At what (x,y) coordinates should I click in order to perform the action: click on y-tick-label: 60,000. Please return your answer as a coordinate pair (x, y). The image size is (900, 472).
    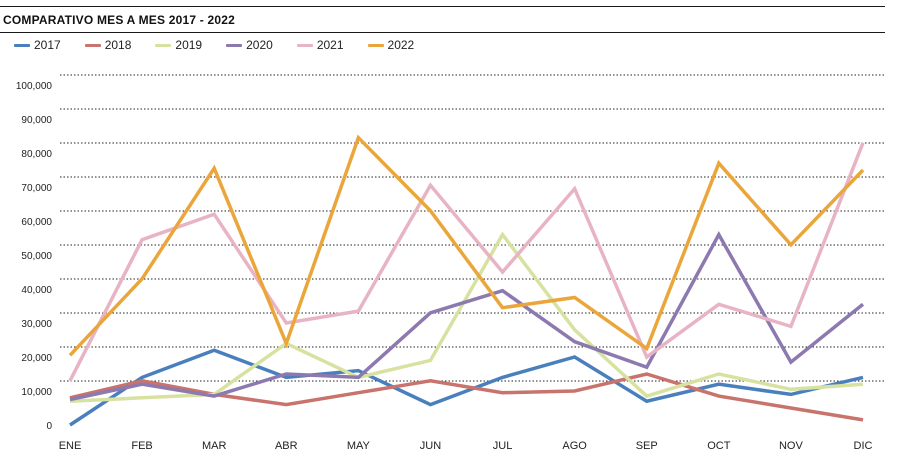
    Looking at the image, I should click on (36, 222).